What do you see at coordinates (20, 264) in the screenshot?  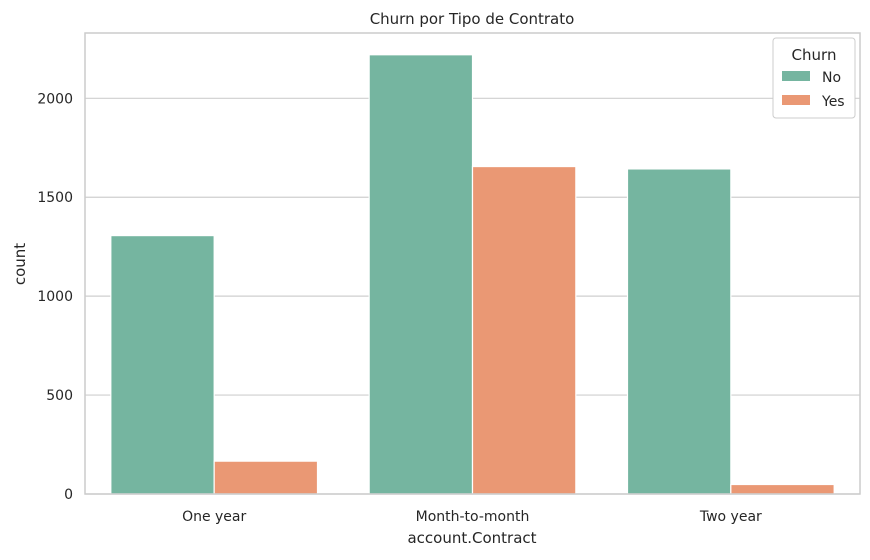 I see `y-axis-label: count` at bounding box center [20, 264].